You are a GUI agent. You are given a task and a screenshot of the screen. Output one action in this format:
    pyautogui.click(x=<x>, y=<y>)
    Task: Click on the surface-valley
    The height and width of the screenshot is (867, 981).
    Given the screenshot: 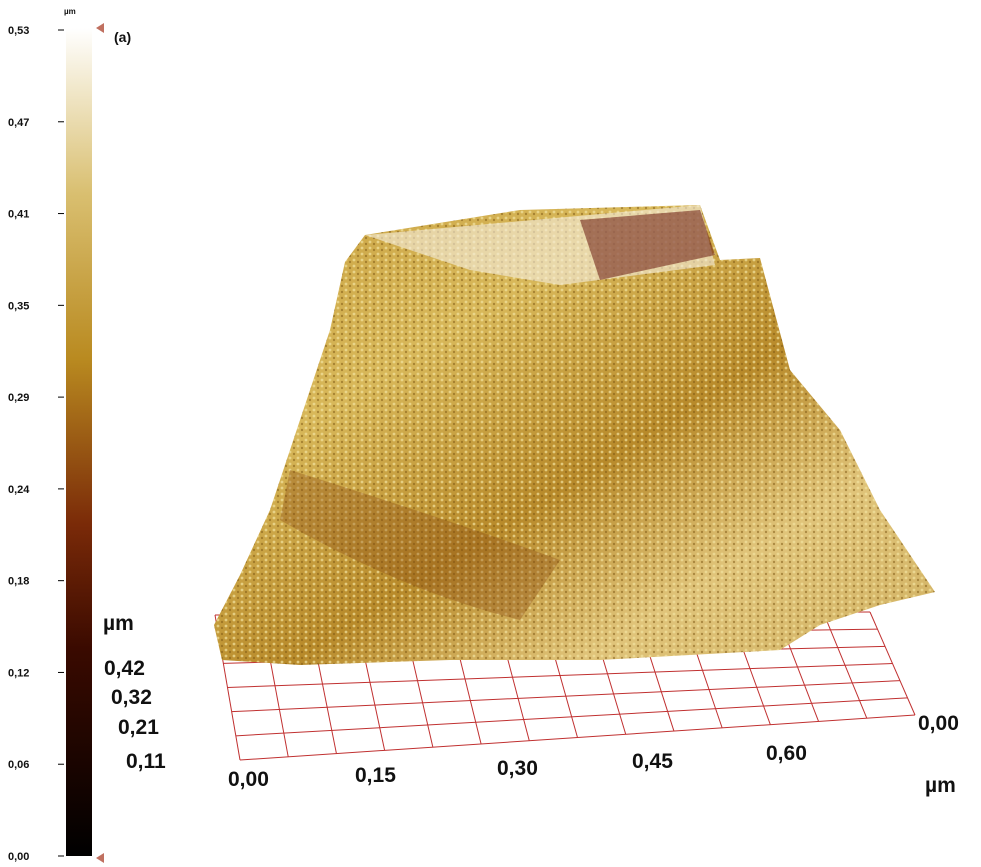 What is the action you would take?
    pyautogui.click(x=420, y=545)
    